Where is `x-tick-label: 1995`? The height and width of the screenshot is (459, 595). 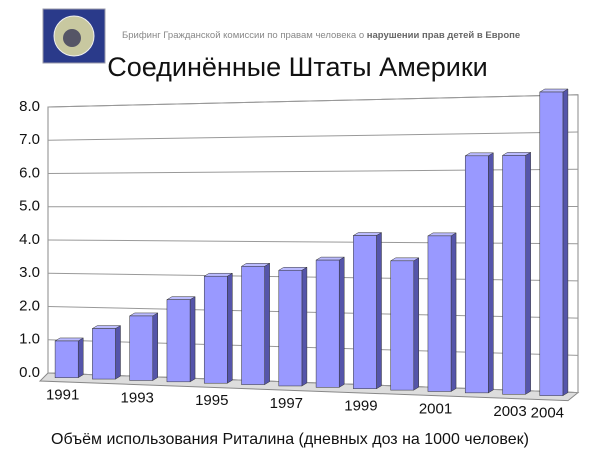 x-tick-label: 1995 is located at coordinates (211, 400).